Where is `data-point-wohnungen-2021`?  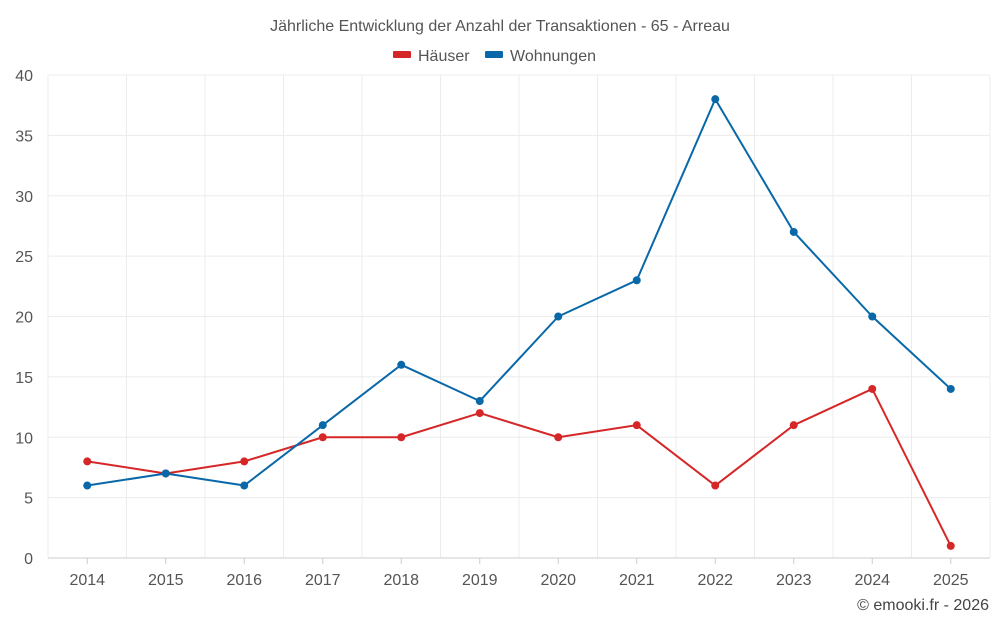
data-point-wohnungen-2021 is located at coordinates (636, 280).